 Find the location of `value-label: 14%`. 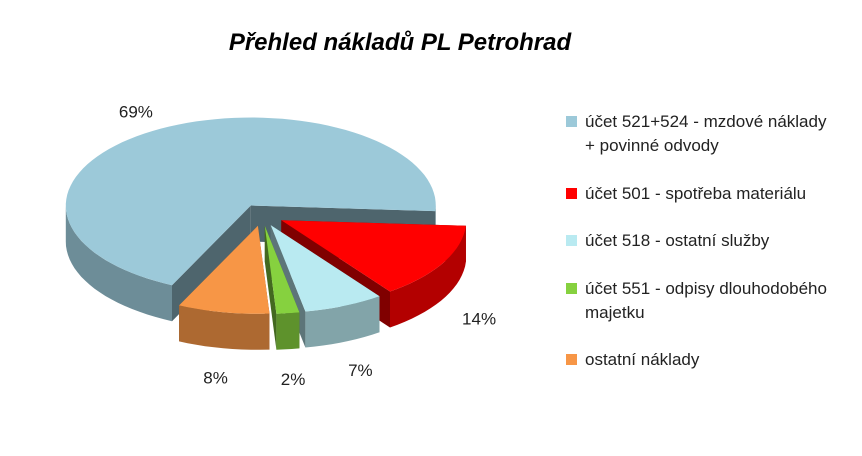

value-label: 14% is located at coordinates (479, 319).